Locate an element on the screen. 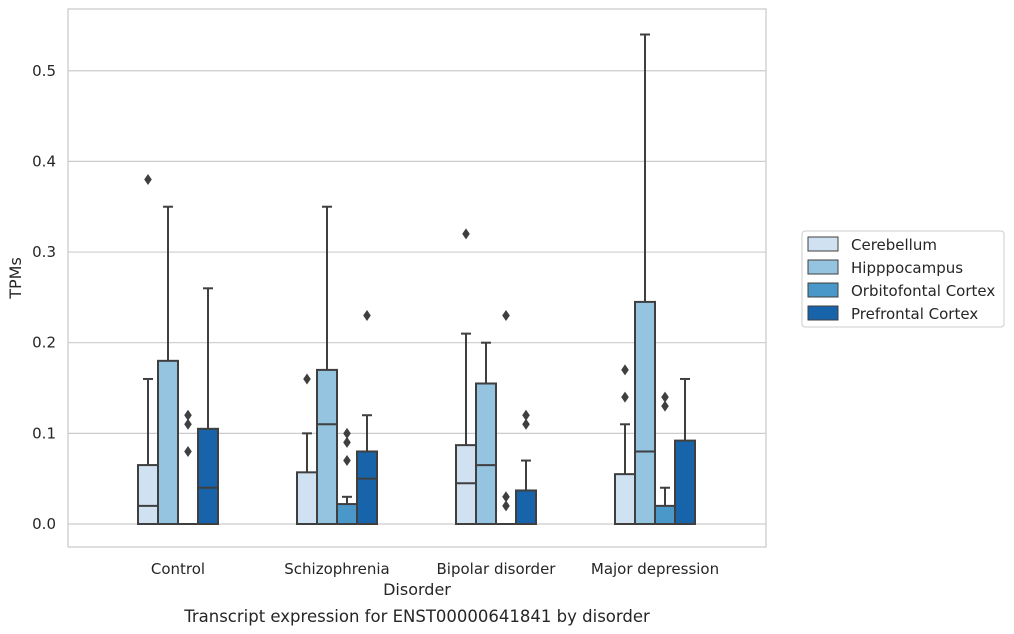 The image size is (1014, 634). x-tick-label: Control is located at coordinates (178, 569).